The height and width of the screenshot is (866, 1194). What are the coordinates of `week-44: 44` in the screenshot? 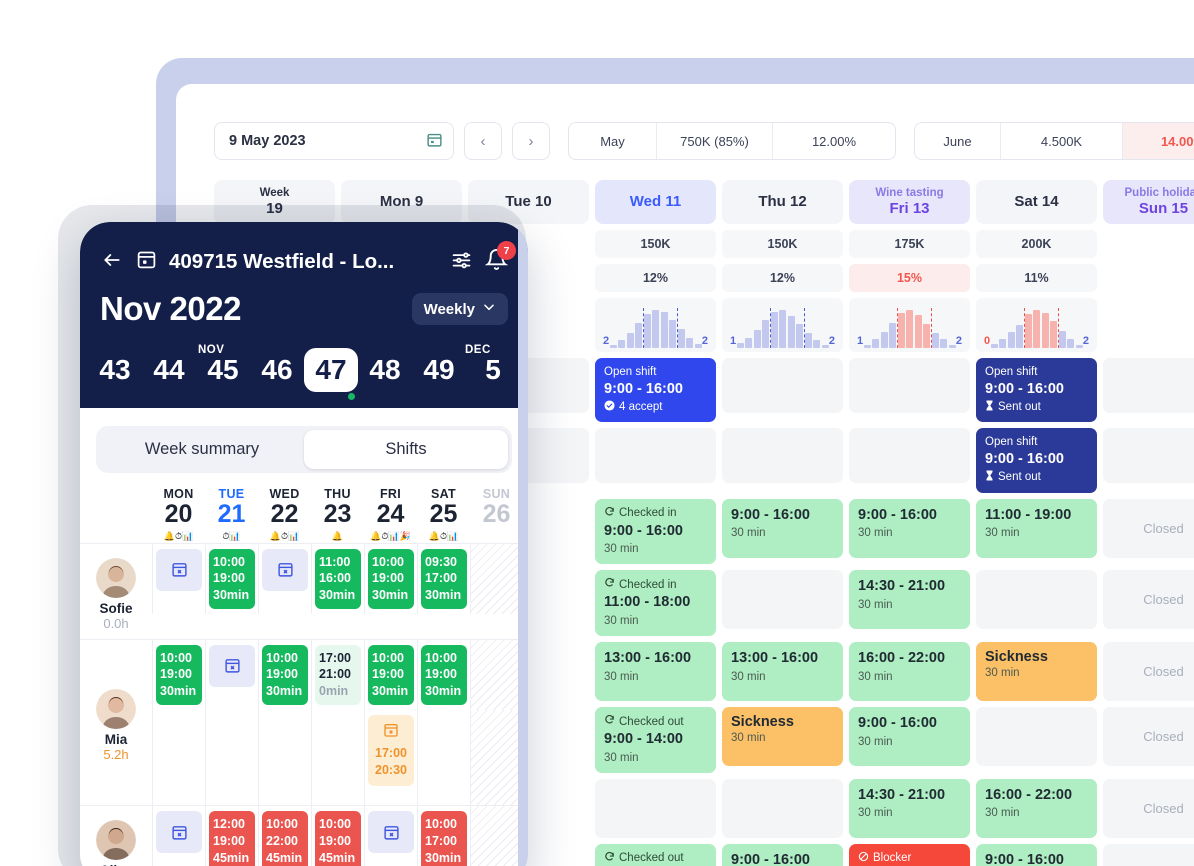 It's located at (169, 369).